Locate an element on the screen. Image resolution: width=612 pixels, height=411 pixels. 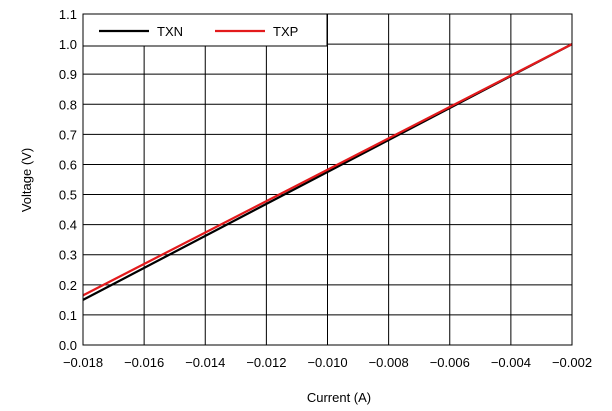
y-tick-label: 0.1 is located at coordinates (68, 315).